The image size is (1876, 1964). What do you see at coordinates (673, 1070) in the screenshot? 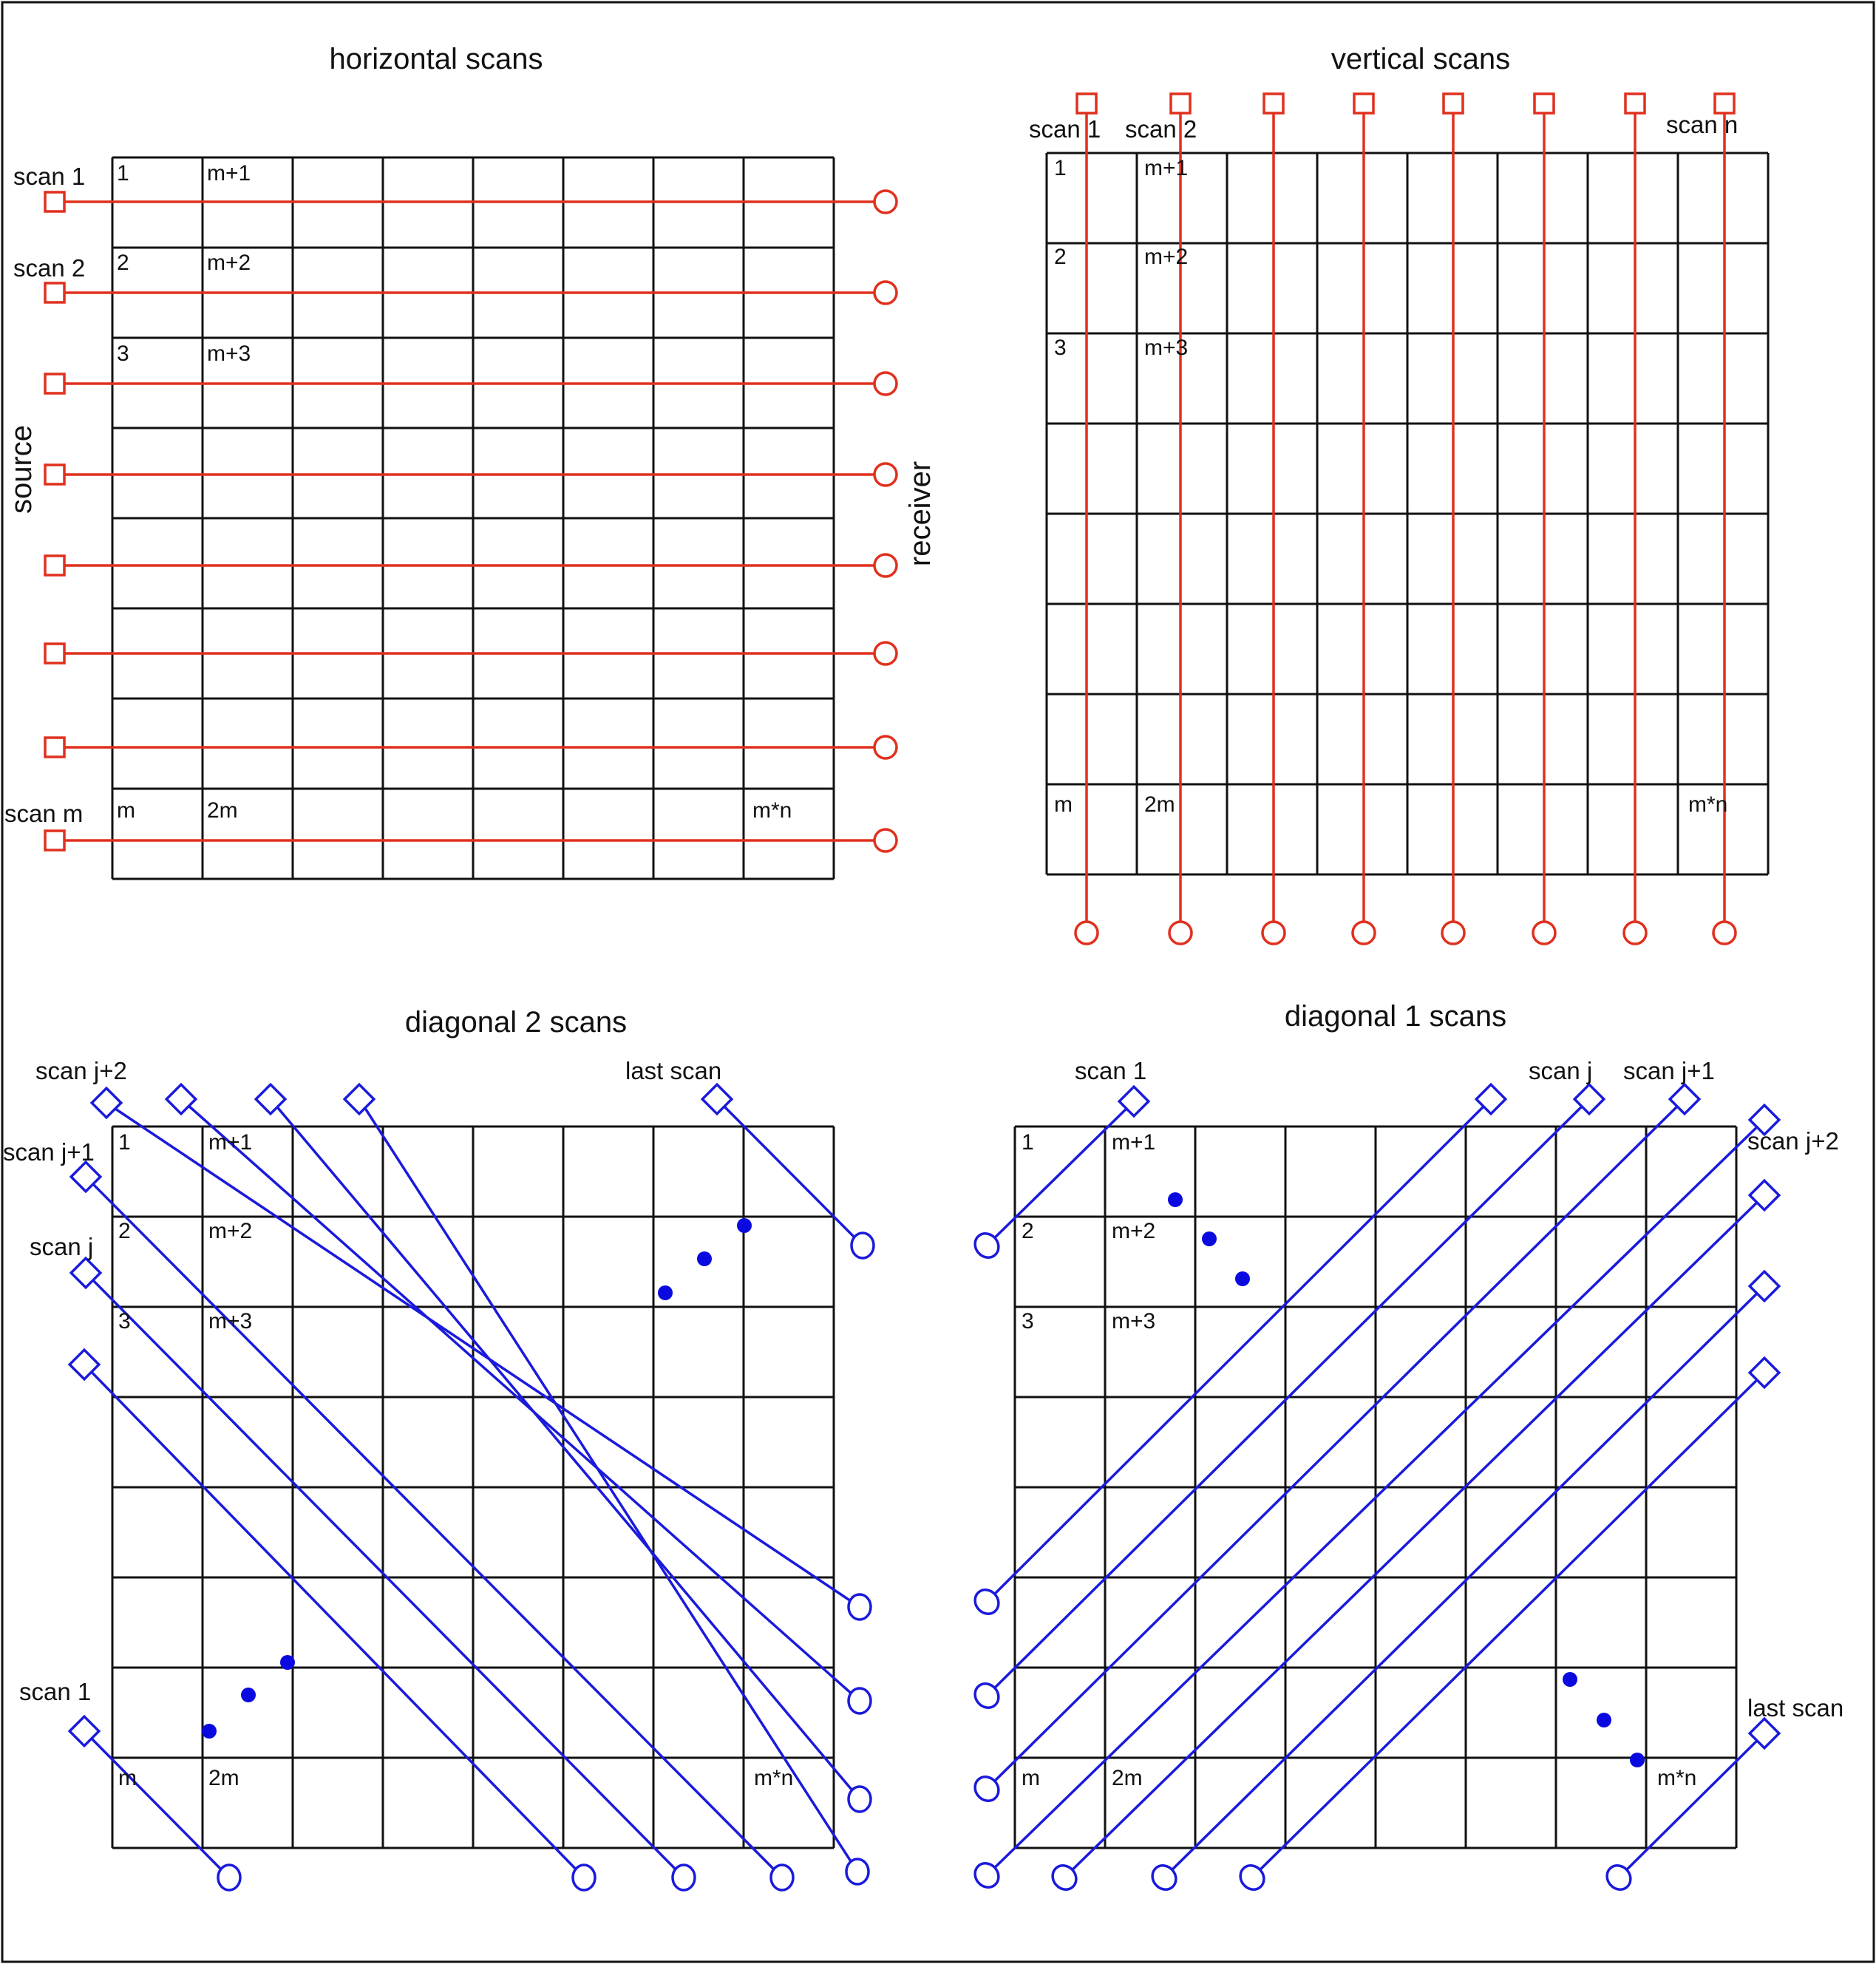
I see `scan-label-last: last scan` at bounding box center [673, 1070].